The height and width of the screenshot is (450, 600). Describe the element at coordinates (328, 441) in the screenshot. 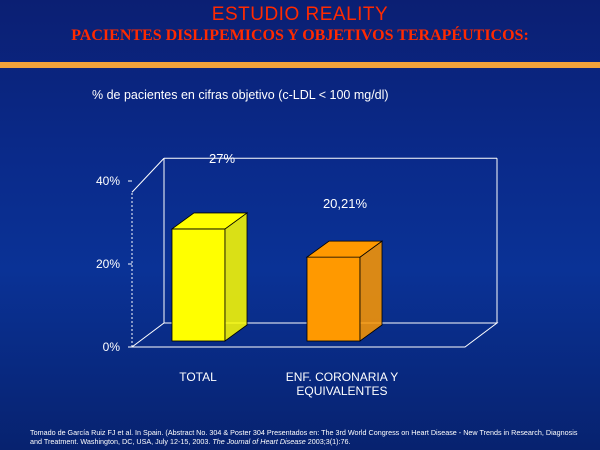

I see `citation-tail: 2003;3(1):76.` at that location.